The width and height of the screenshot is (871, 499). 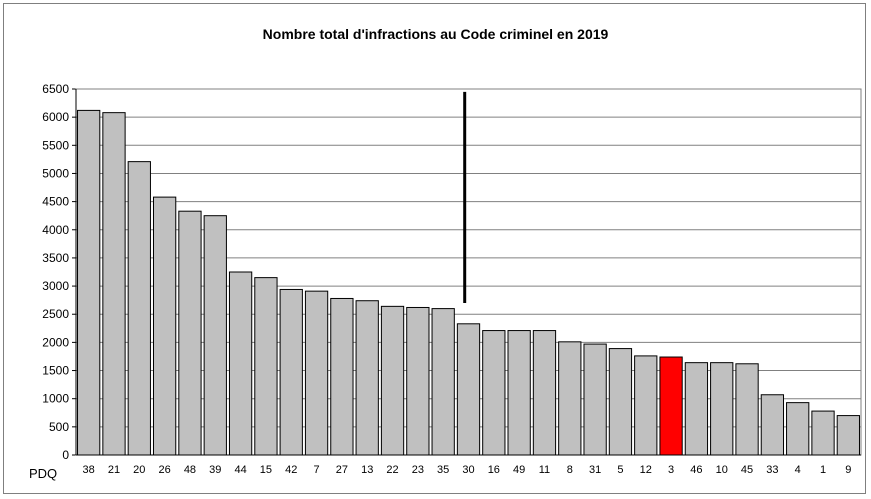 What do you see at coordinates (55, 399) in the screenshot?
I see `y-tick-label: 1000` at bounding box center [55, 399].